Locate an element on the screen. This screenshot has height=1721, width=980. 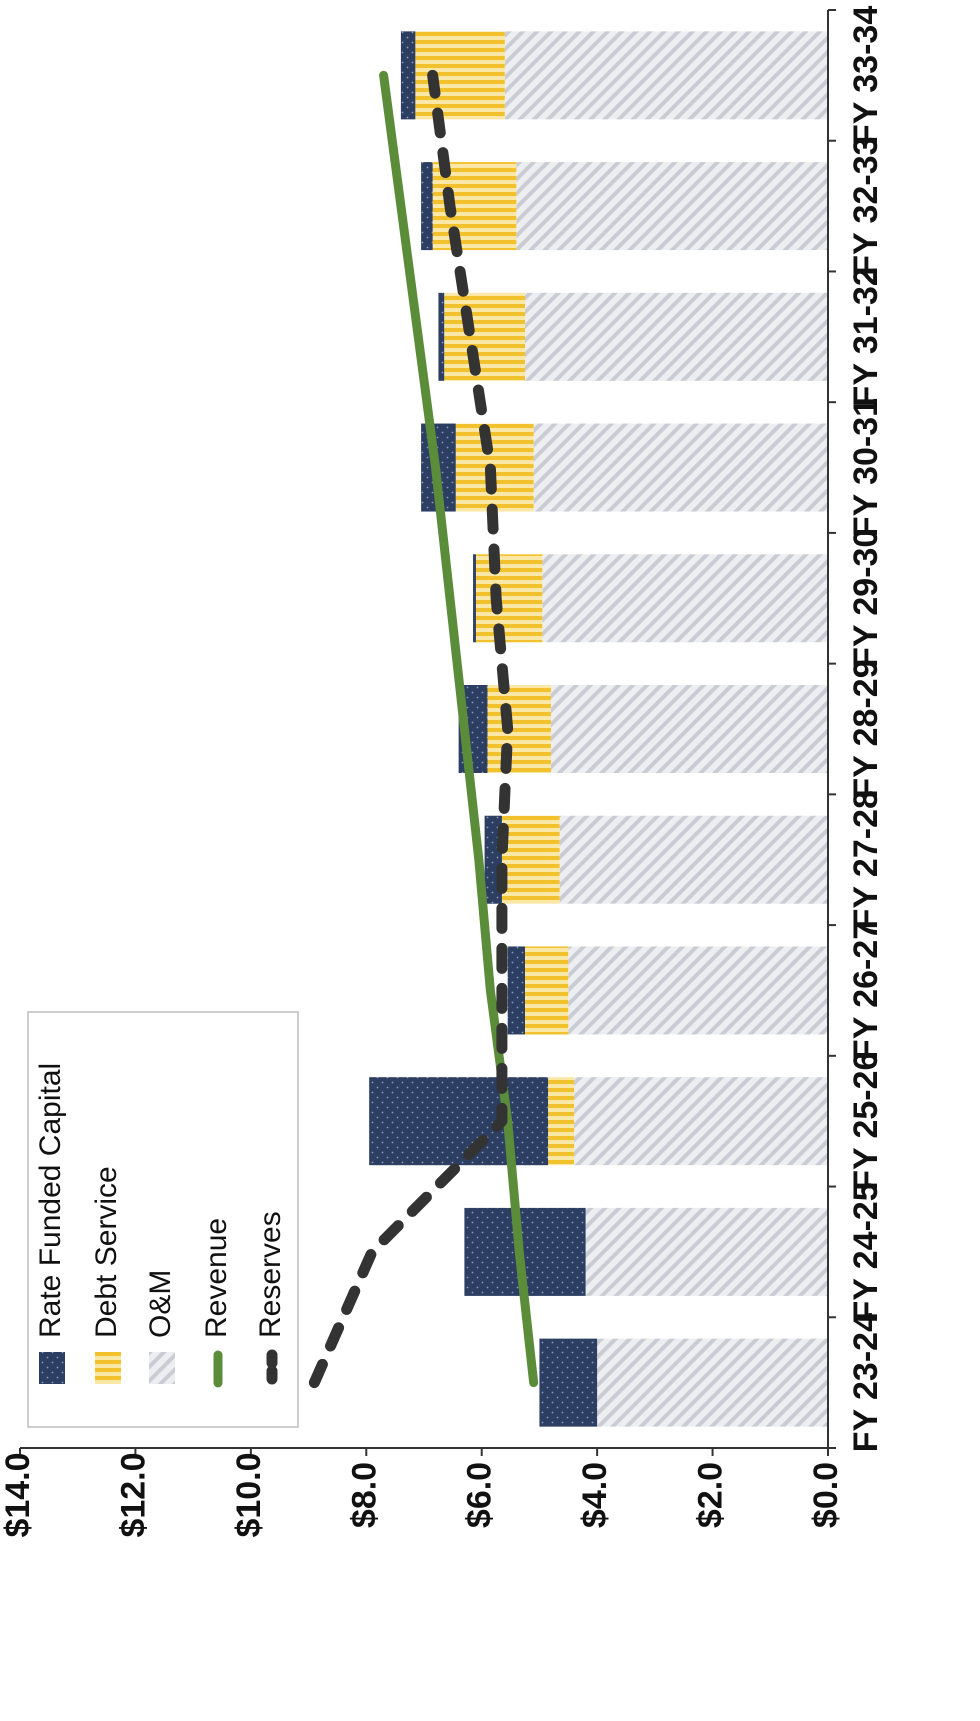
legend-label-rate-funded-capital: Rate Funded Capital is located at coordinates (50, 1200).